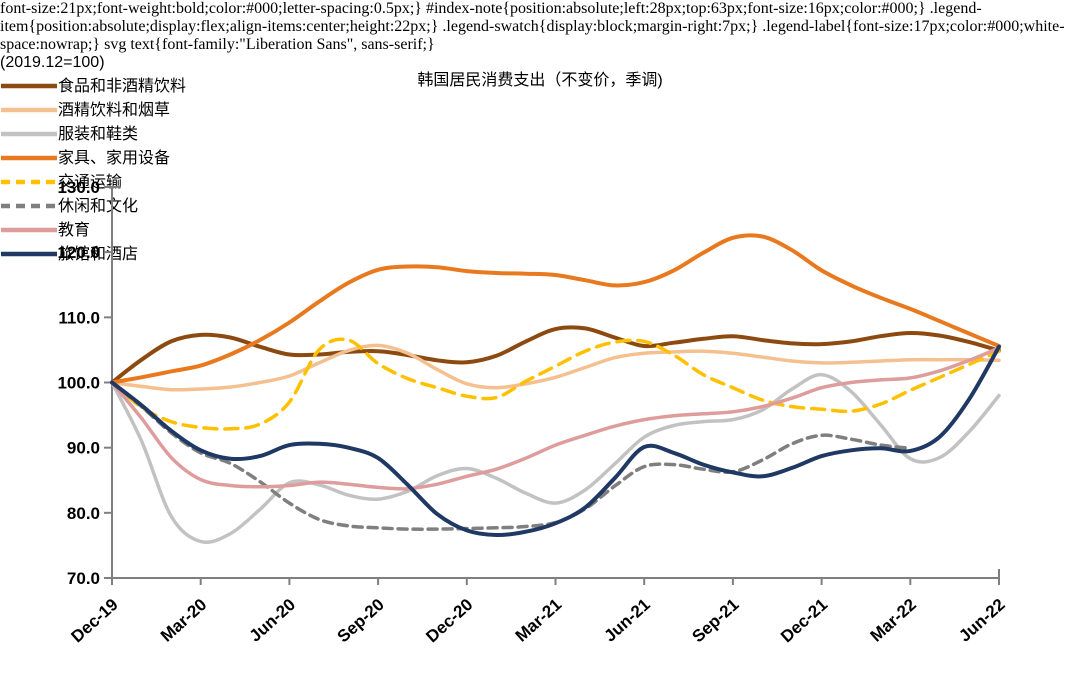 This screenshot has width=1080, height=678. I want to click on legend-label-alcohol: 酒精饮料和烟草, so click(114, 110).